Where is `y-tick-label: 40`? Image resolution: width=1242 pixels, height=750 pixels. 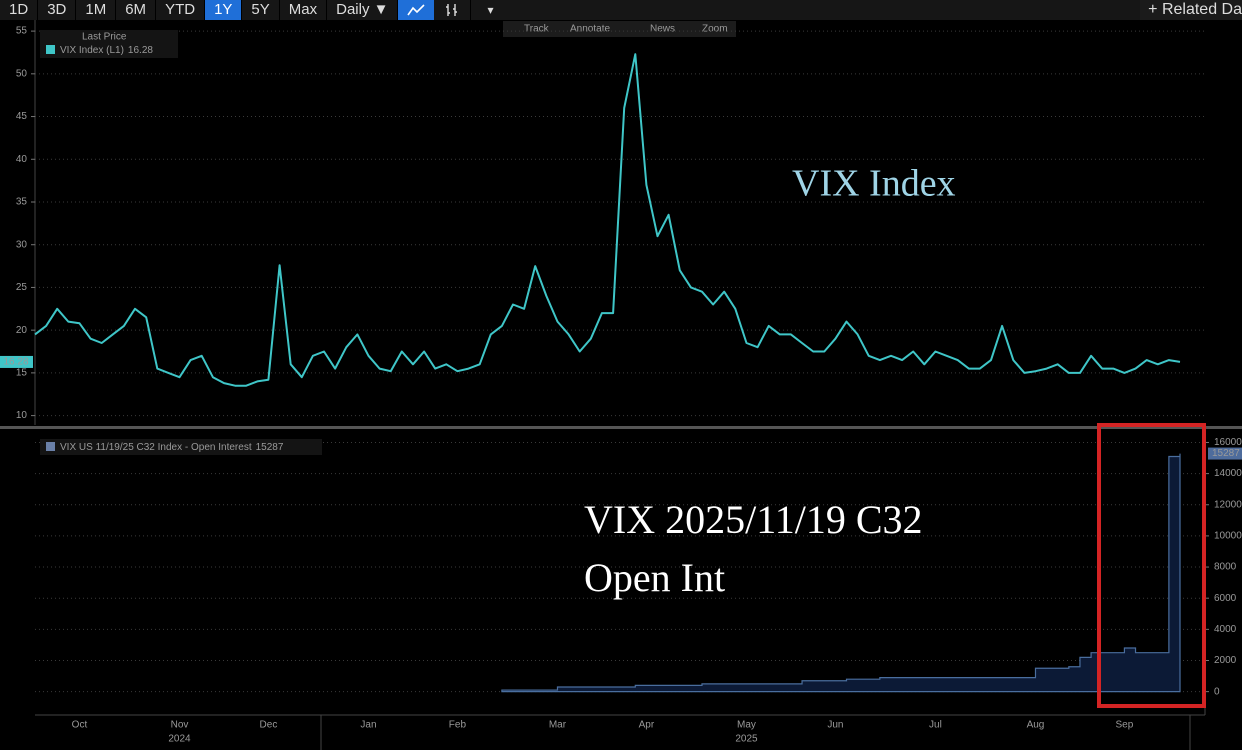 y-tick-label: 40 is located at coordinates (22, 159).